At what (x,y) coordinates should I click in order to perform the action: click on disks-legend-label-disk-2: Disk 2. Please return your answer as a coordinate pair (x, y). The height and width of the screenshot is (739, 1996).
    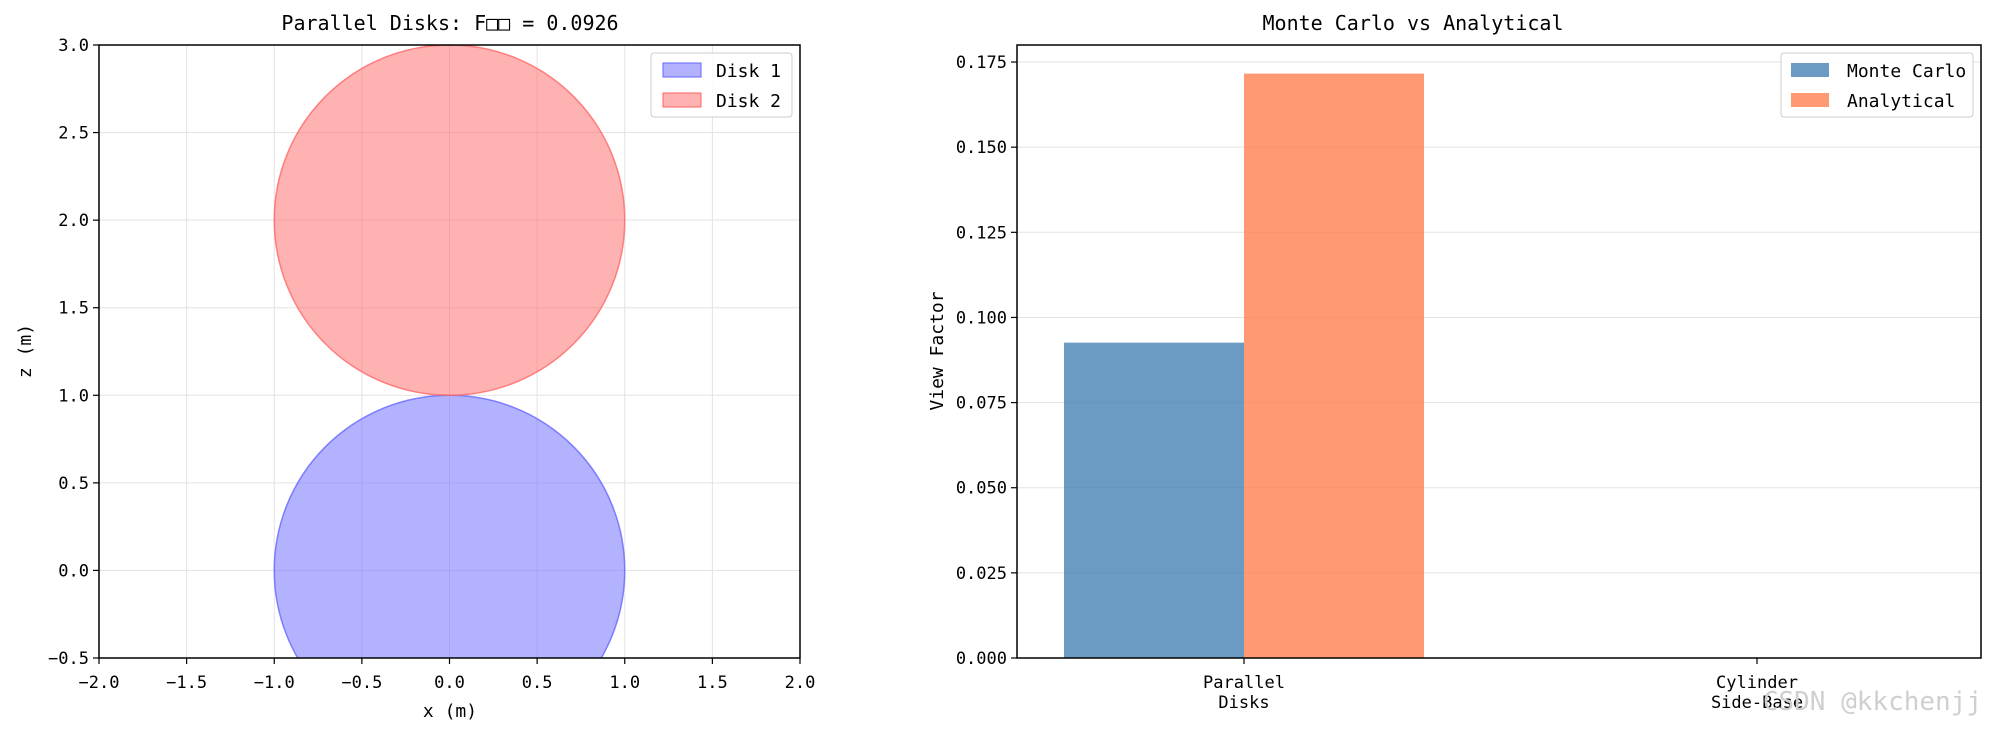
    Looking at the image, I should click on (748, 101).